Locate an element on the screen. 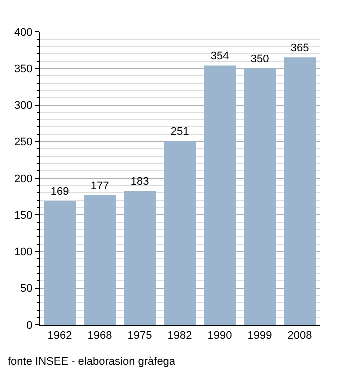  data-label: 365 is located at coordinates (300, 48).